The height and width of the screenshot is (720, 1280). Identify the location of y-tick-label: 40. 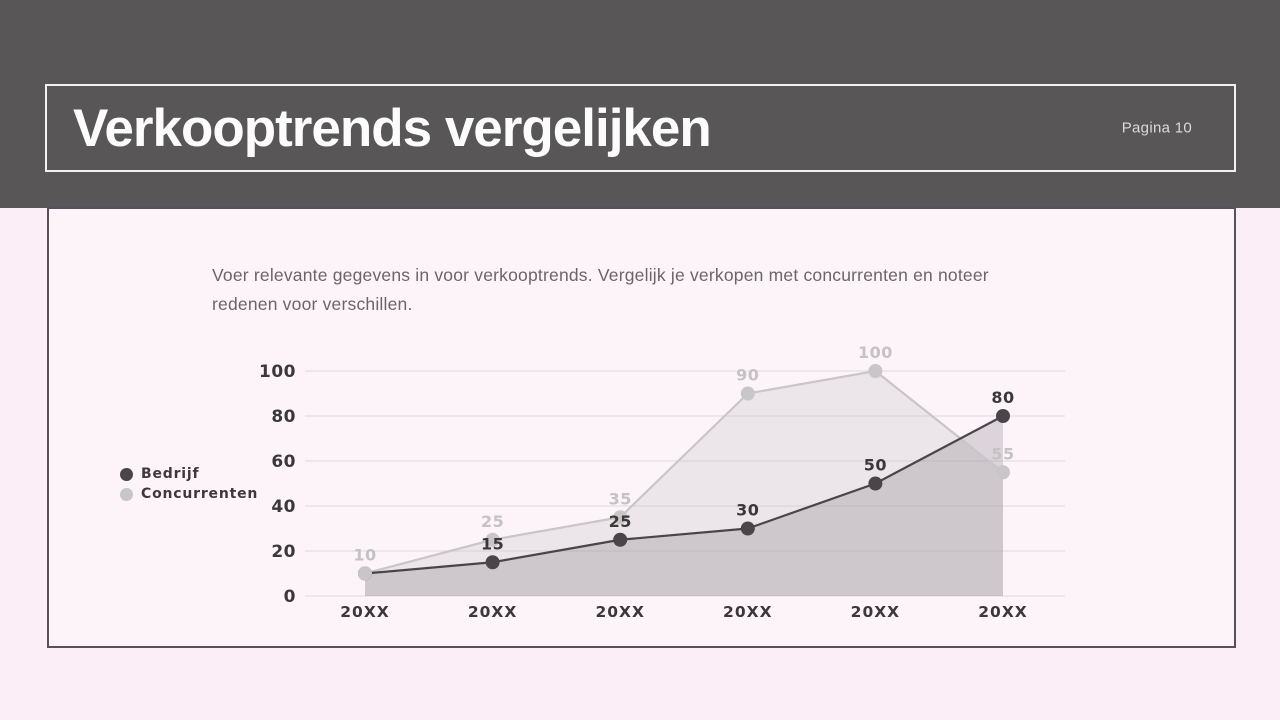
(283, 507).